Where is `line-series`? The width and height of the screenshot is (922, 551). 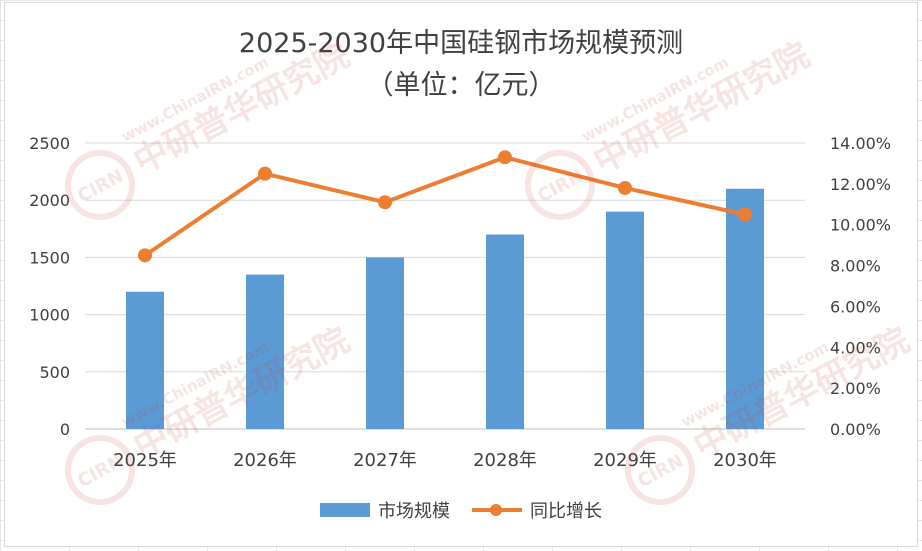
line-series is located at coordinates (445, 206).